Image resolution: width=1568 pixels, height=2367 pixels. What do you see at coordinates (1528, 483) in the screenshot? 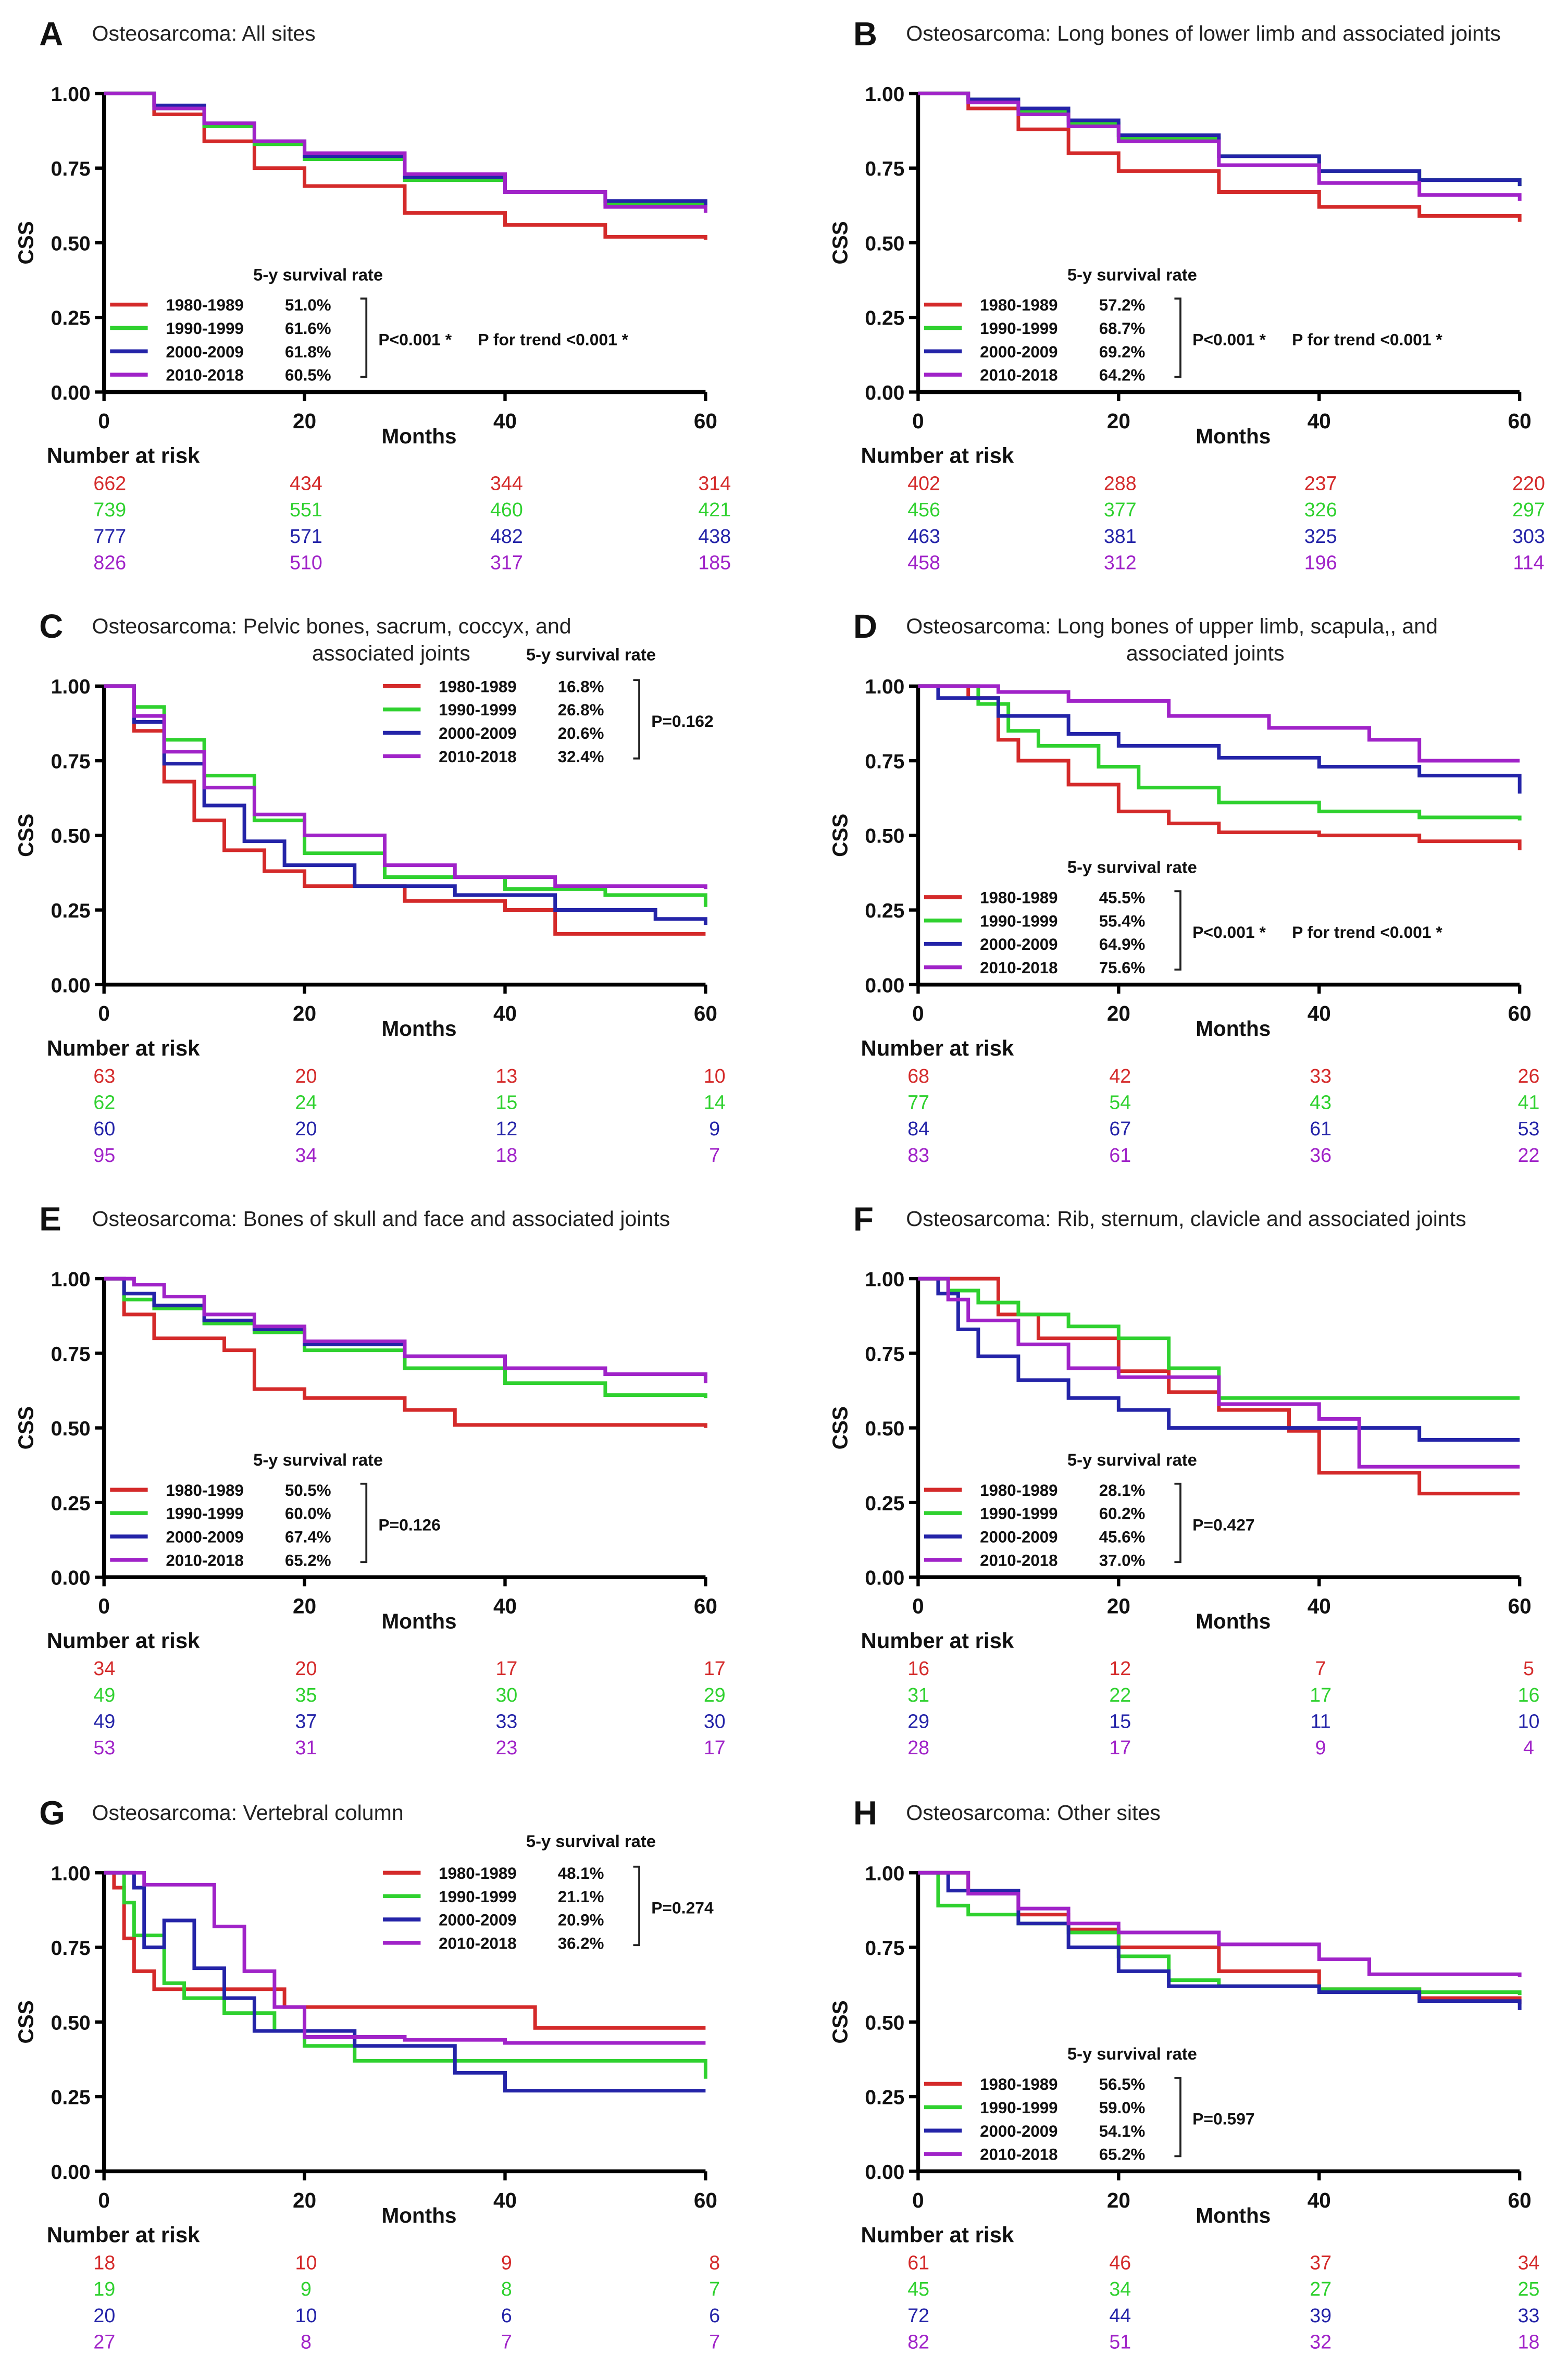
I see `risk-value: 220` at bounding box center [1528, 483].